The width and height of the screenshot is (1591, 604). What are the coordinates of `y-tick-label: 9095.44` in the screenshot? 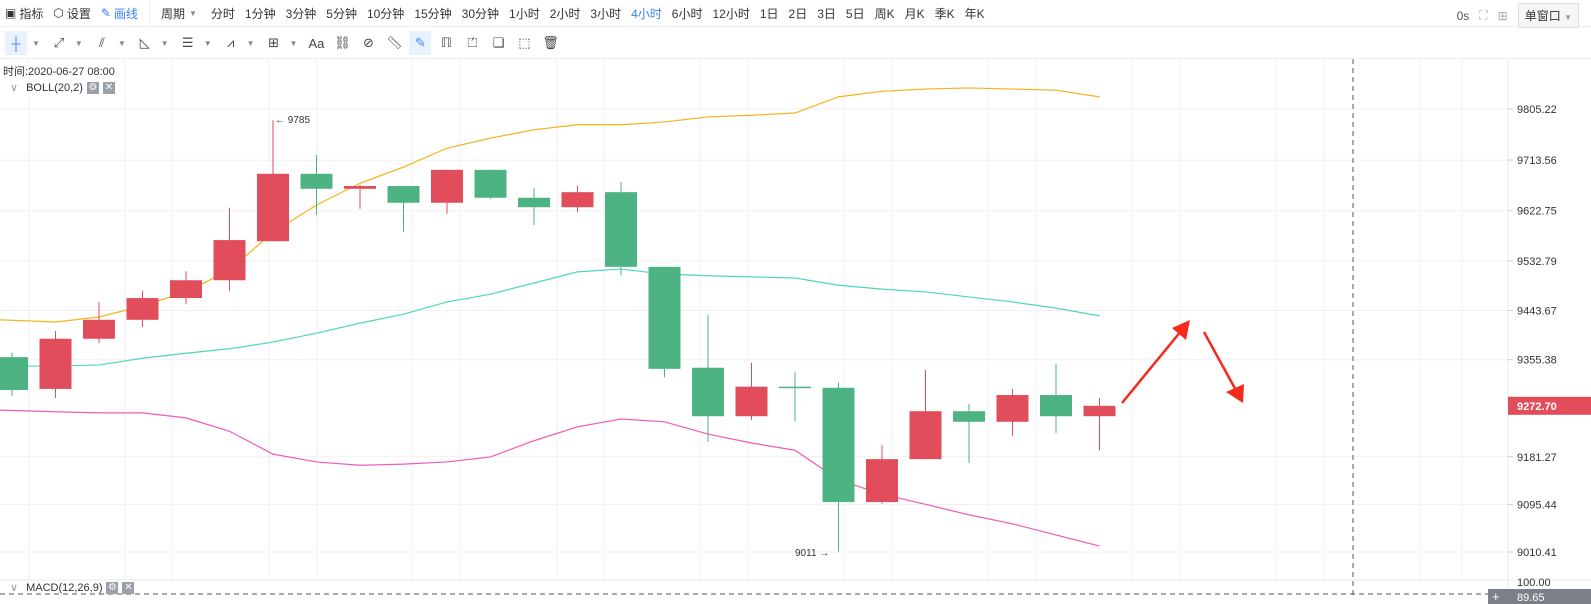 It's located at (1537, 506).